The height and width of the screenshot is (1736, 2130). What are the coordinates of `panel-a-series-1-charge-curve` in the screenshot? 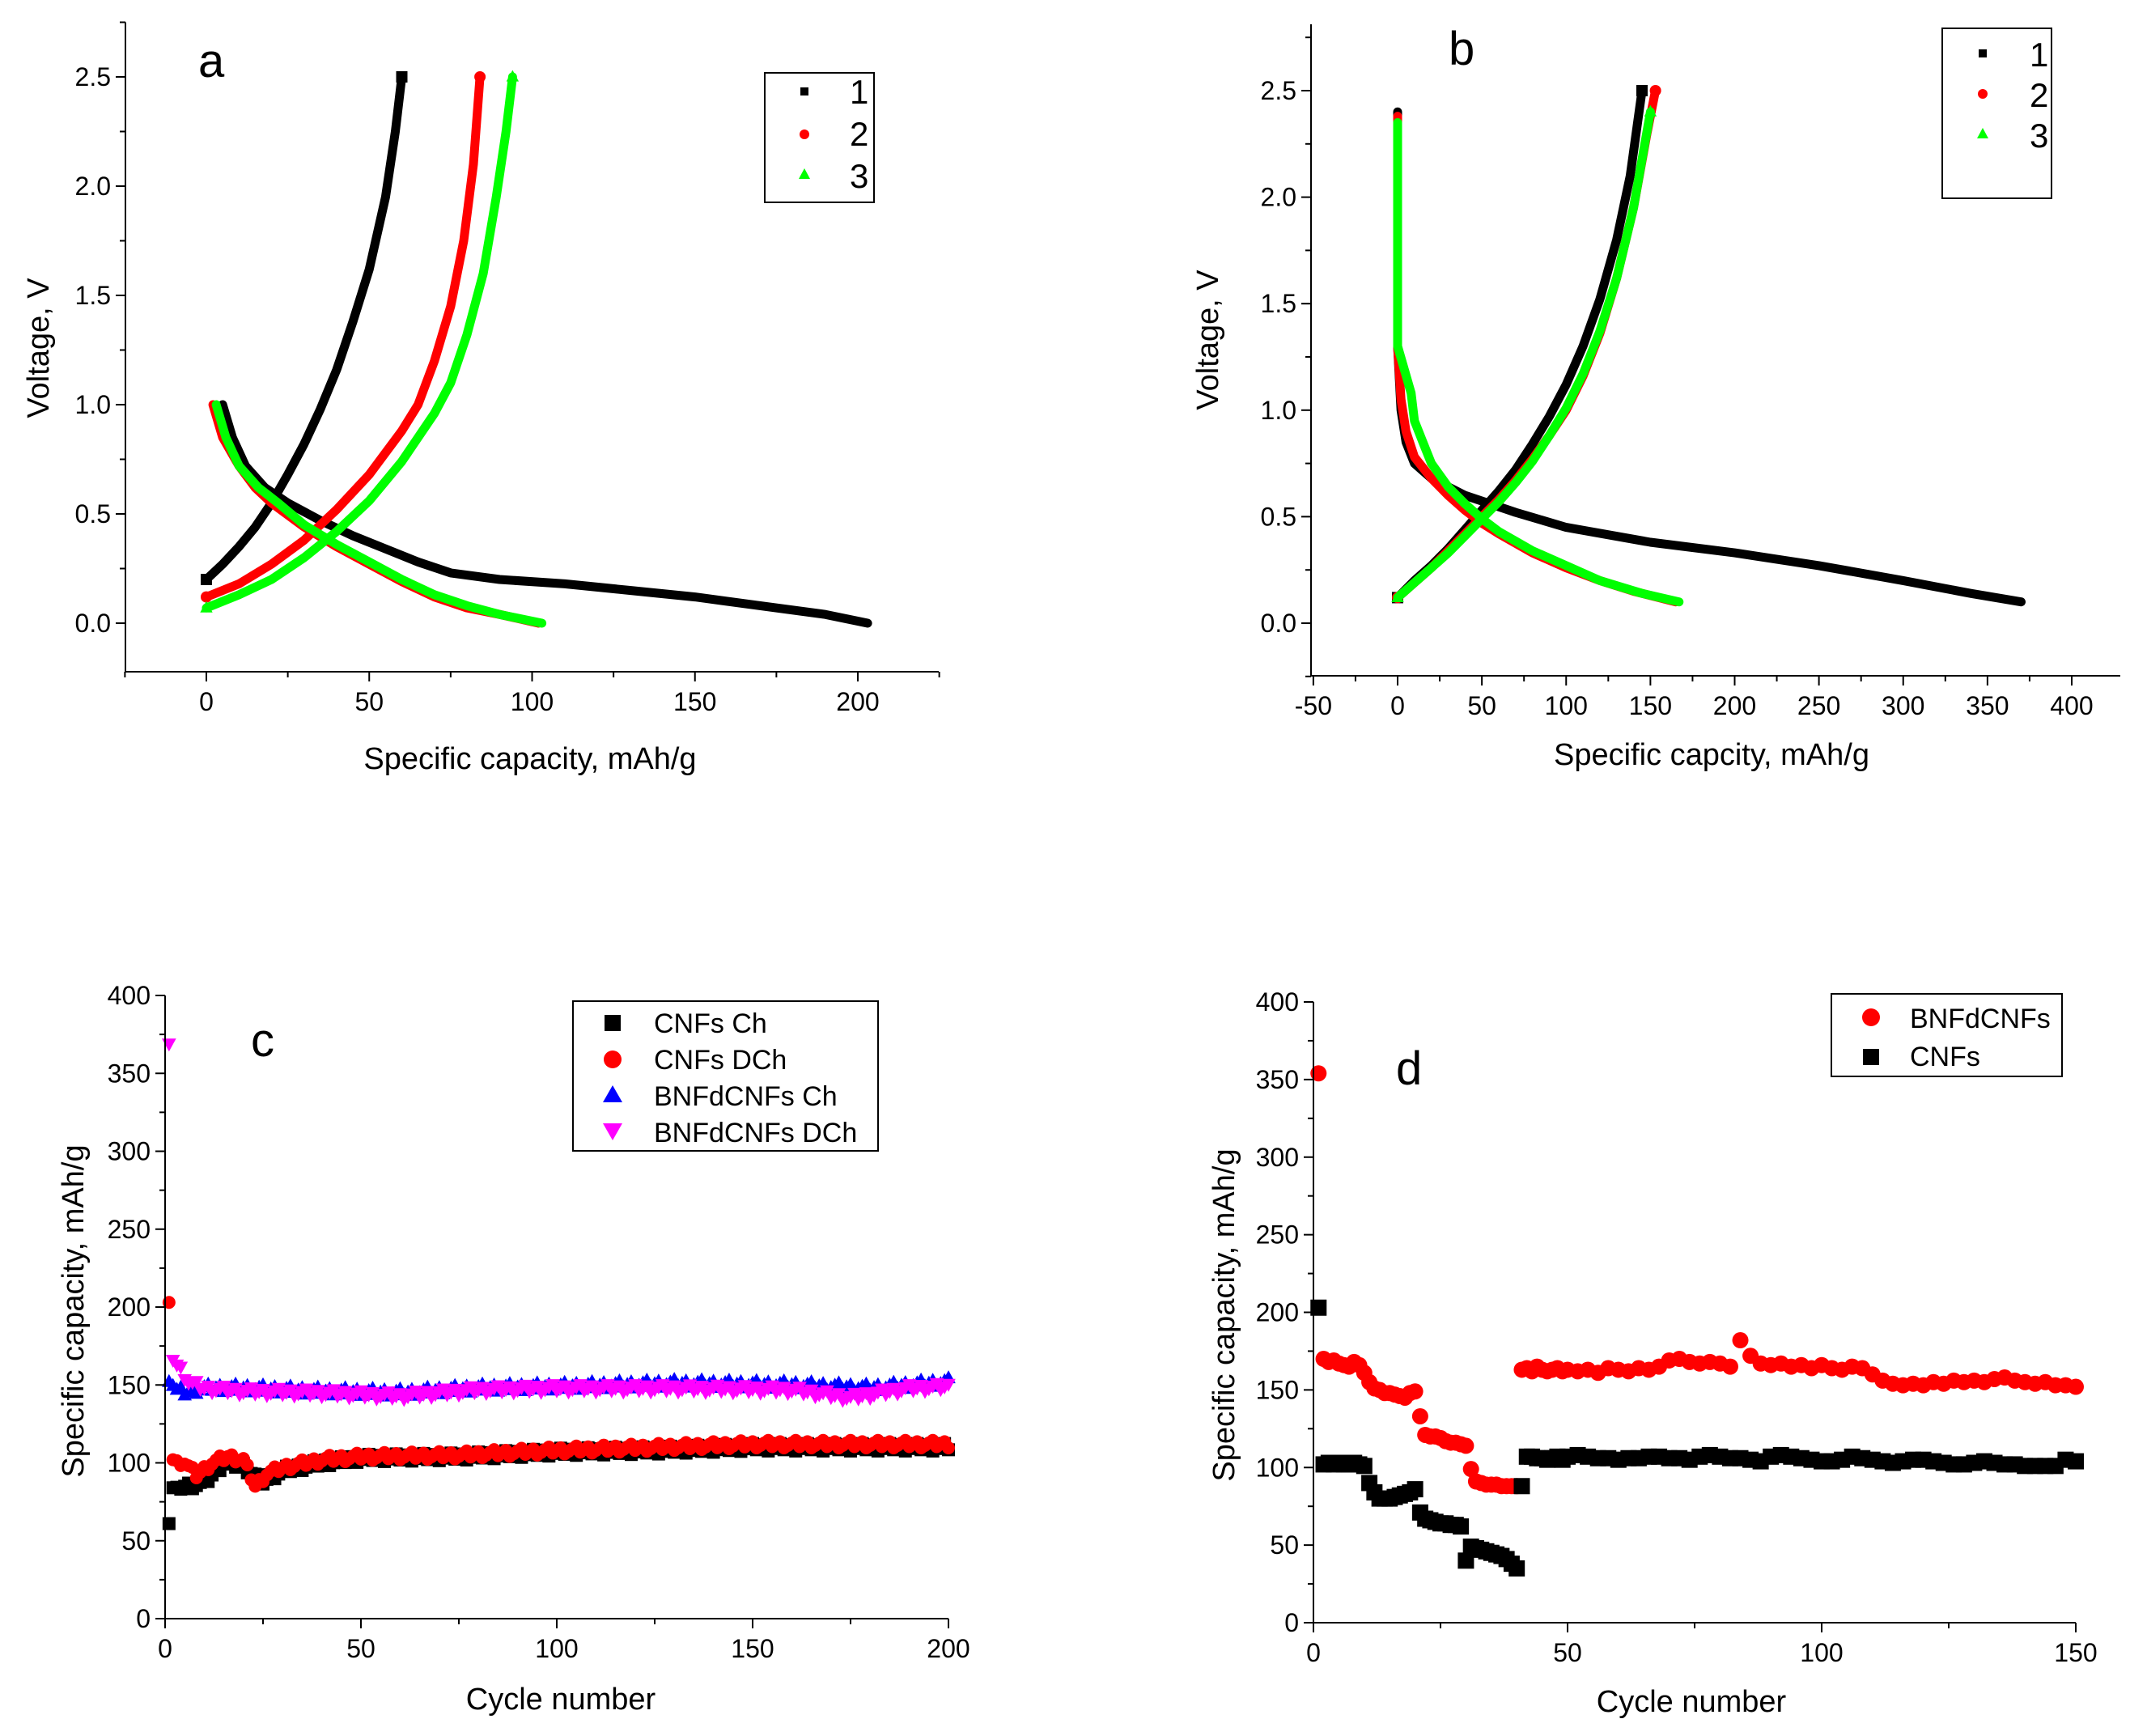 It's located at (304, 328).